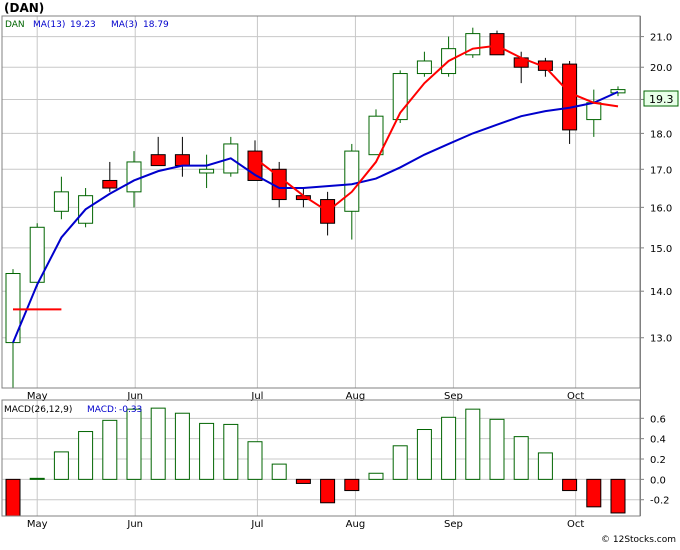 This screenshot has height=550, width=680. What do you see at coordinates (658, 419) in the screenshot?
I see `macd-y-tick-label: 0.6` at bounding box center [658, 419].